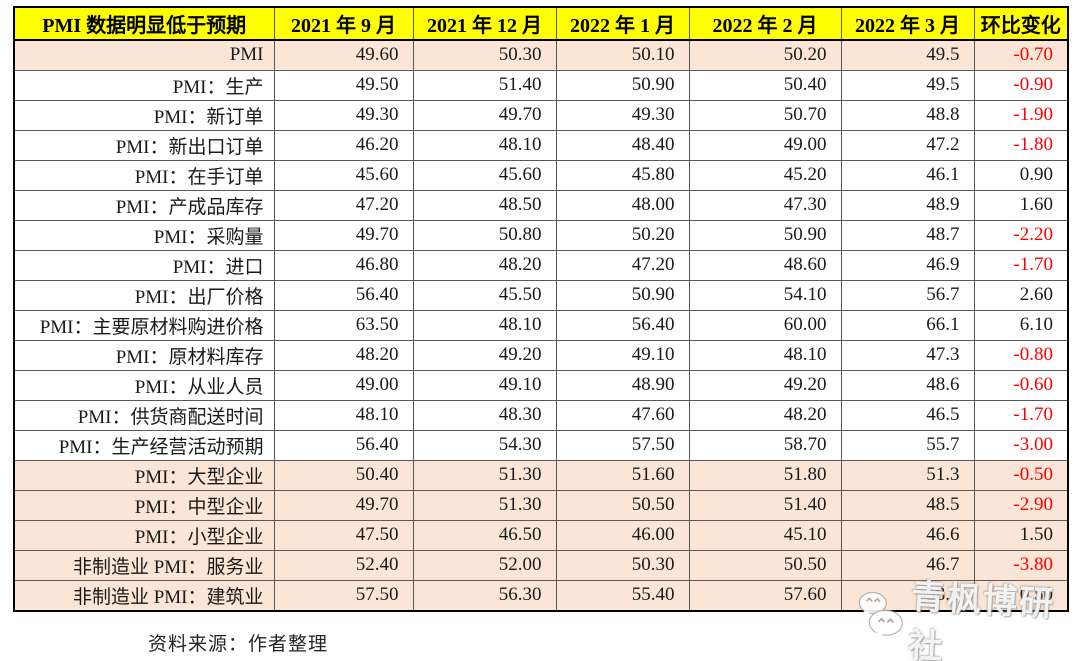 The width and height of the screenshot is (1080, 661). Describe the element at coordinates (907, 445) in the screenshot. I see `value-cell: 55.7` at that location.